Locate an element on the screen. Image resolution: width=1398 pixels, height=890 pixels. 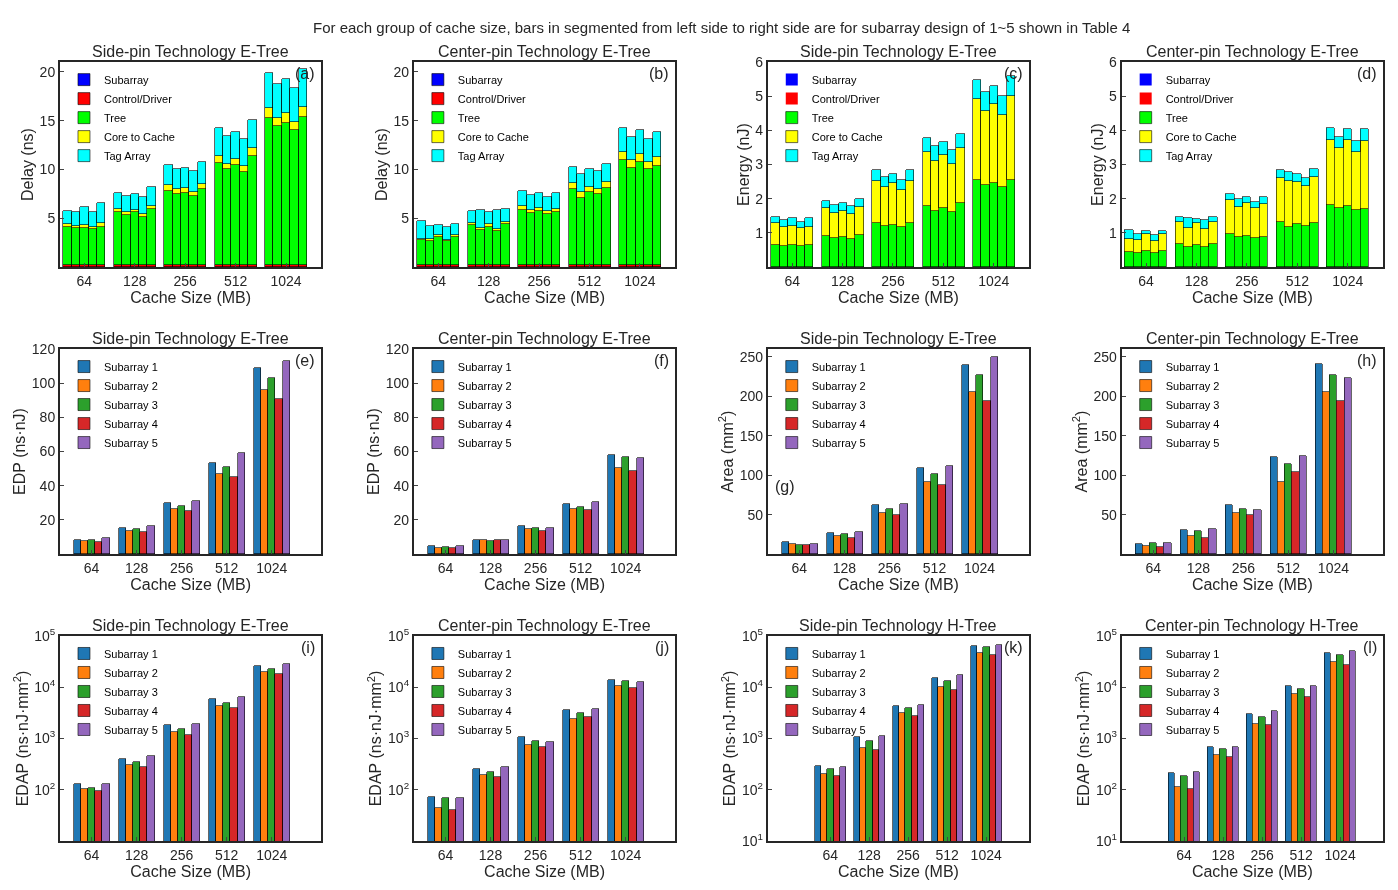
annotation: (e) is located at coordinates (305, 360).